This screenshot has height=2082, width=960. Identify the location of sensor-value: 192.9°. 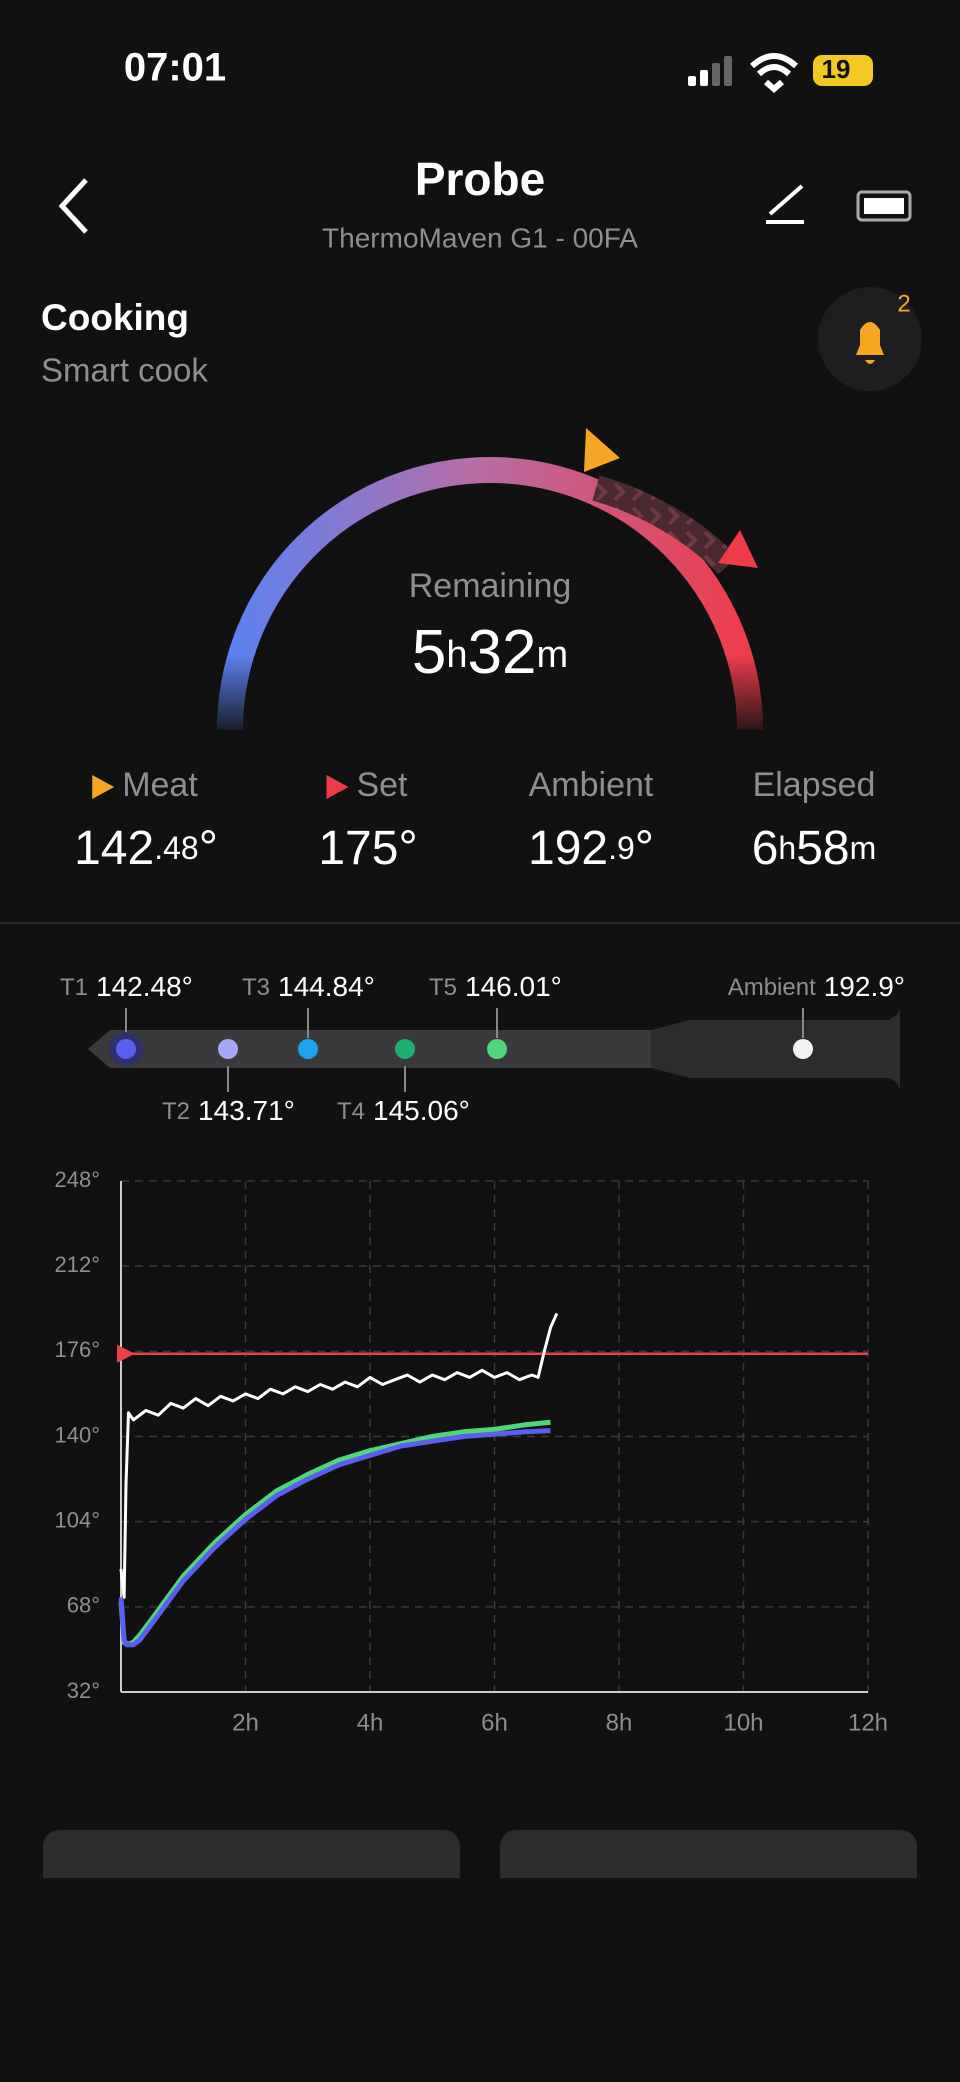
(864, 986).